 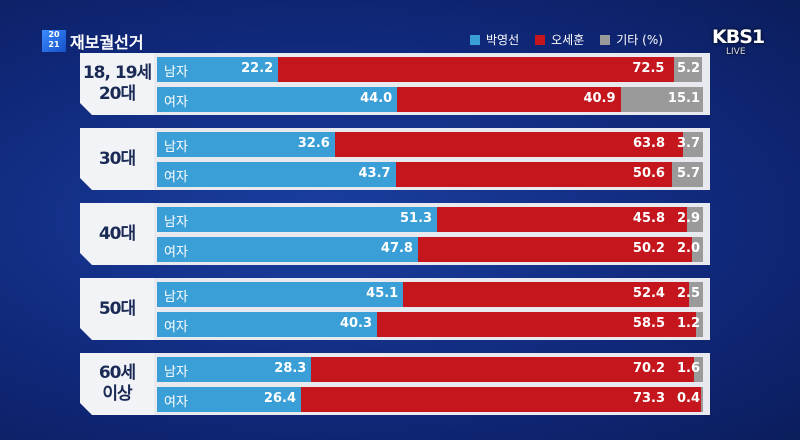 What do you see at coordinates (688, 248) in the screenshot?
I see `data-label: 2.0` at bounding box center [688, 248].